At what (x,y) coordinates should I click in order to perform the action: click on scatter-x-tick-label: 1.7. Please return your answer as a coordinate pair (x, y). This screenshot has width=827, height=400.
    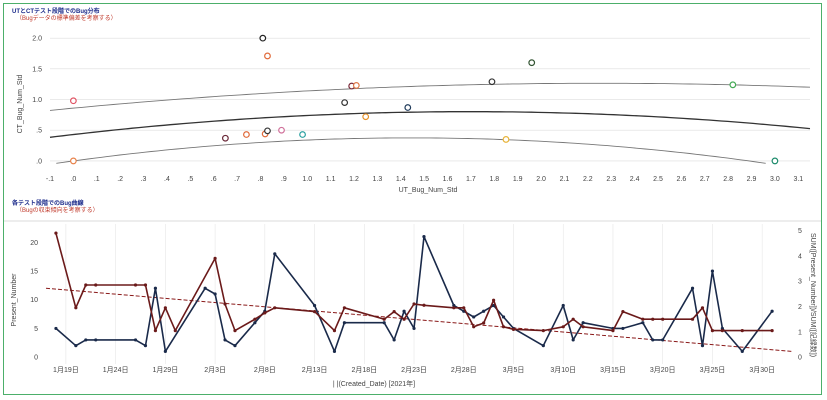
    Looking at the image, I should click on (471, 179).